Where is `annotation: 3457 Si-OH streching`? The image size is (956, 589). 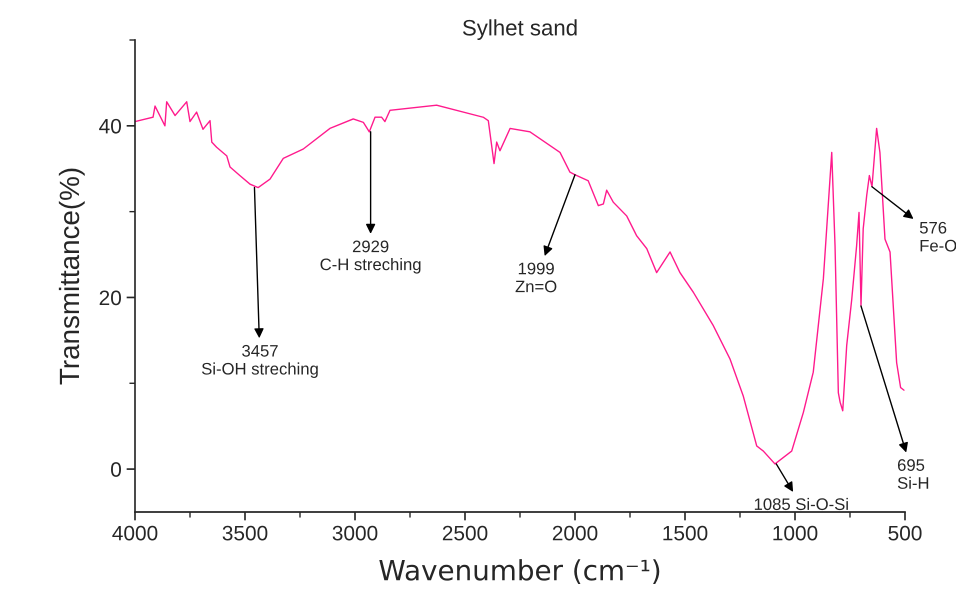 annotation: 3457 Si-OH streching is located at coordinates (260, 361).